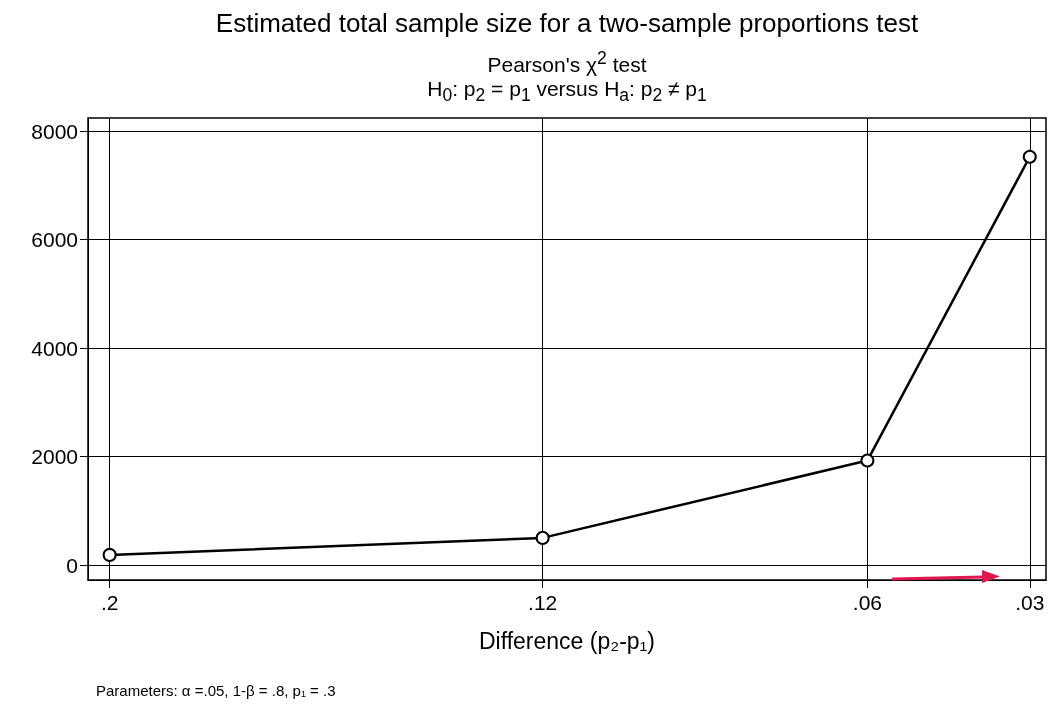 Image resolution: width=1049 pixels, height=705 pixels. I want to click on y-tick-label: 6000, so click(54, 240).